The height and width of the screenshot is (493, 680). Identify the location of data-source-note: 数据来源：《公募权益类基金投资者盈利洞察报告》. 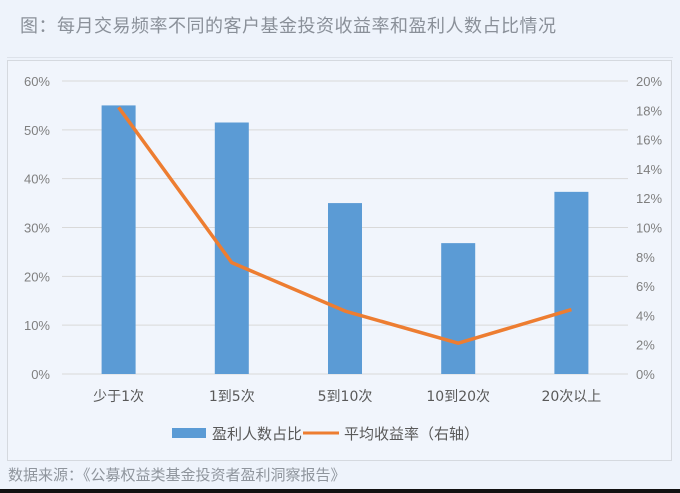
(177, 475).